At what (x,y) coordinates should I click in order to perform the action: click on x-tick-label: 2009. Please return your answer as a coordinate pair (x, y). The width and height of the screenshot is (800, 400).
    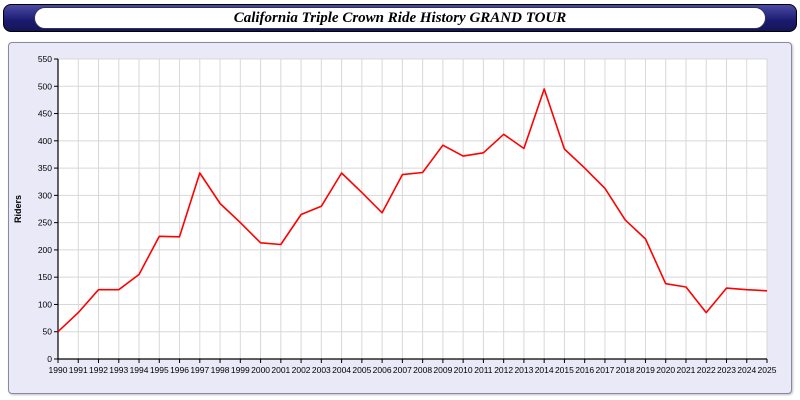
    Looking at the image, I should click on (442, 370).